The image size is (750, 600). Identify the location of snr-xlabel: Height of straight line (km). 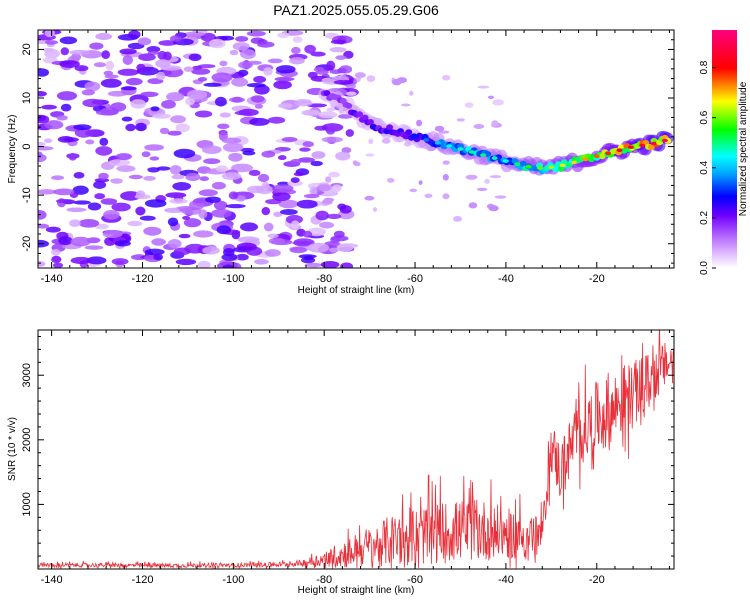
(356, 590).